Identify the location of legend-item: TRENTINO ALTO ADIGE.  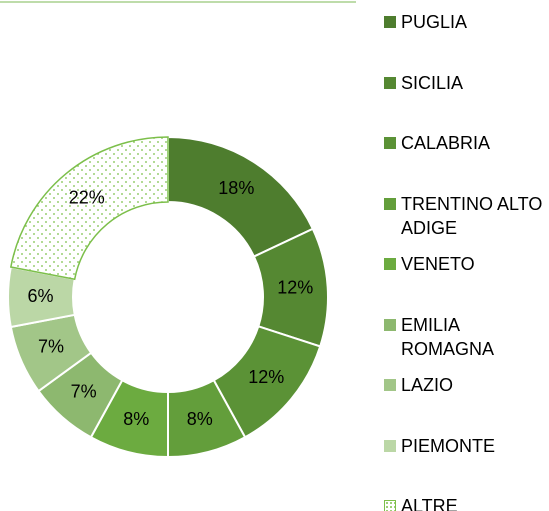
(466, 216).